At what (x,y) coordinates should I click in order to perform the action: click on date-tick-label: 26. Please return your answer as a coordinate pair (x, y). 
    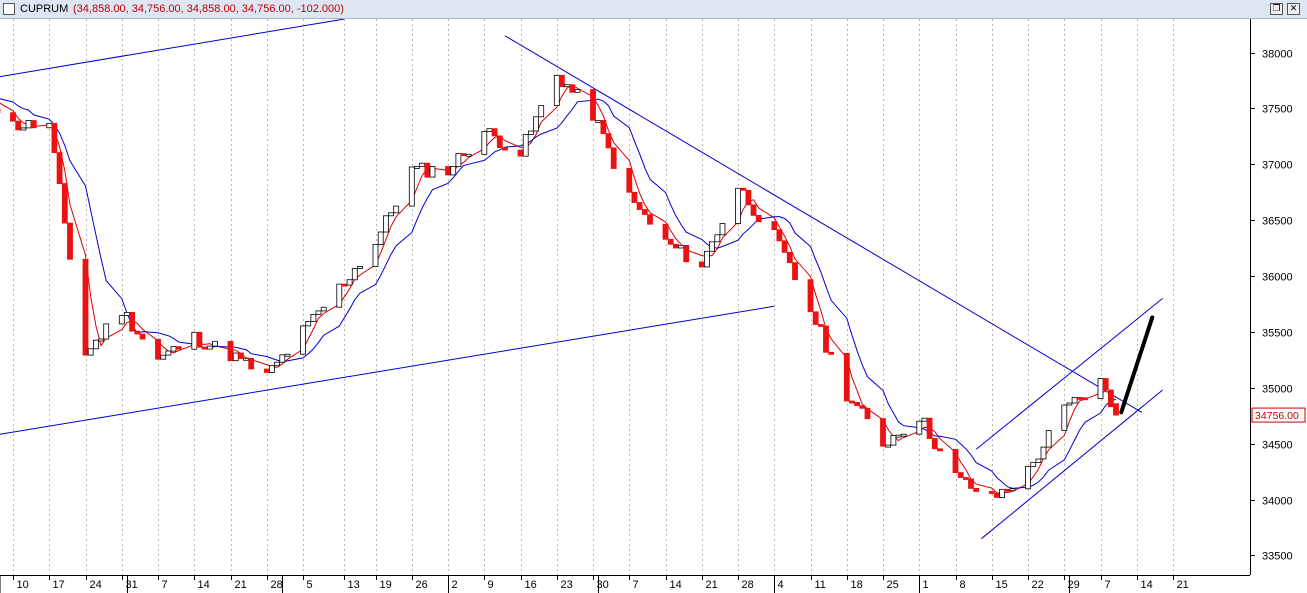
    Looking at the image, I should click on (422, 585).